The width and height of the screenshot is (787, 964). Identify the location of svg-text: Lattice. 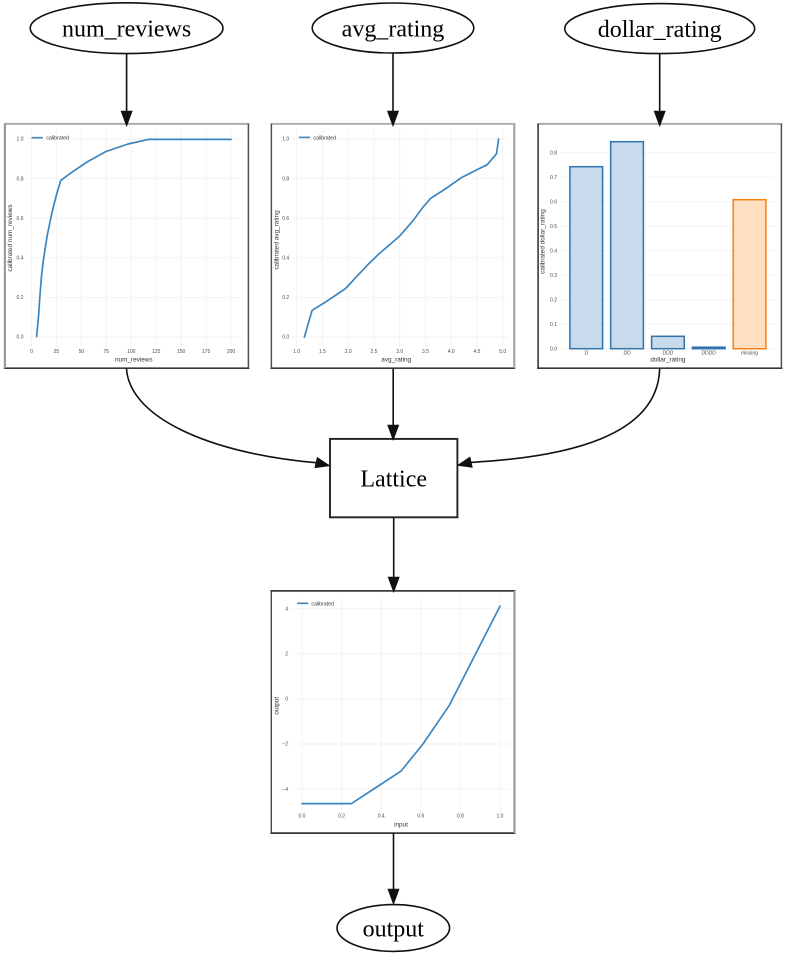
(393, 480).